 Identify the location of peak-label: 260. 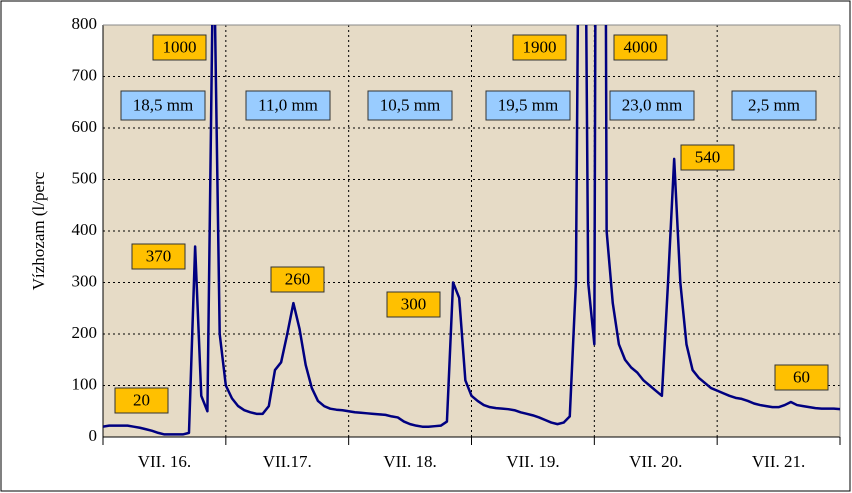
(298, 278).